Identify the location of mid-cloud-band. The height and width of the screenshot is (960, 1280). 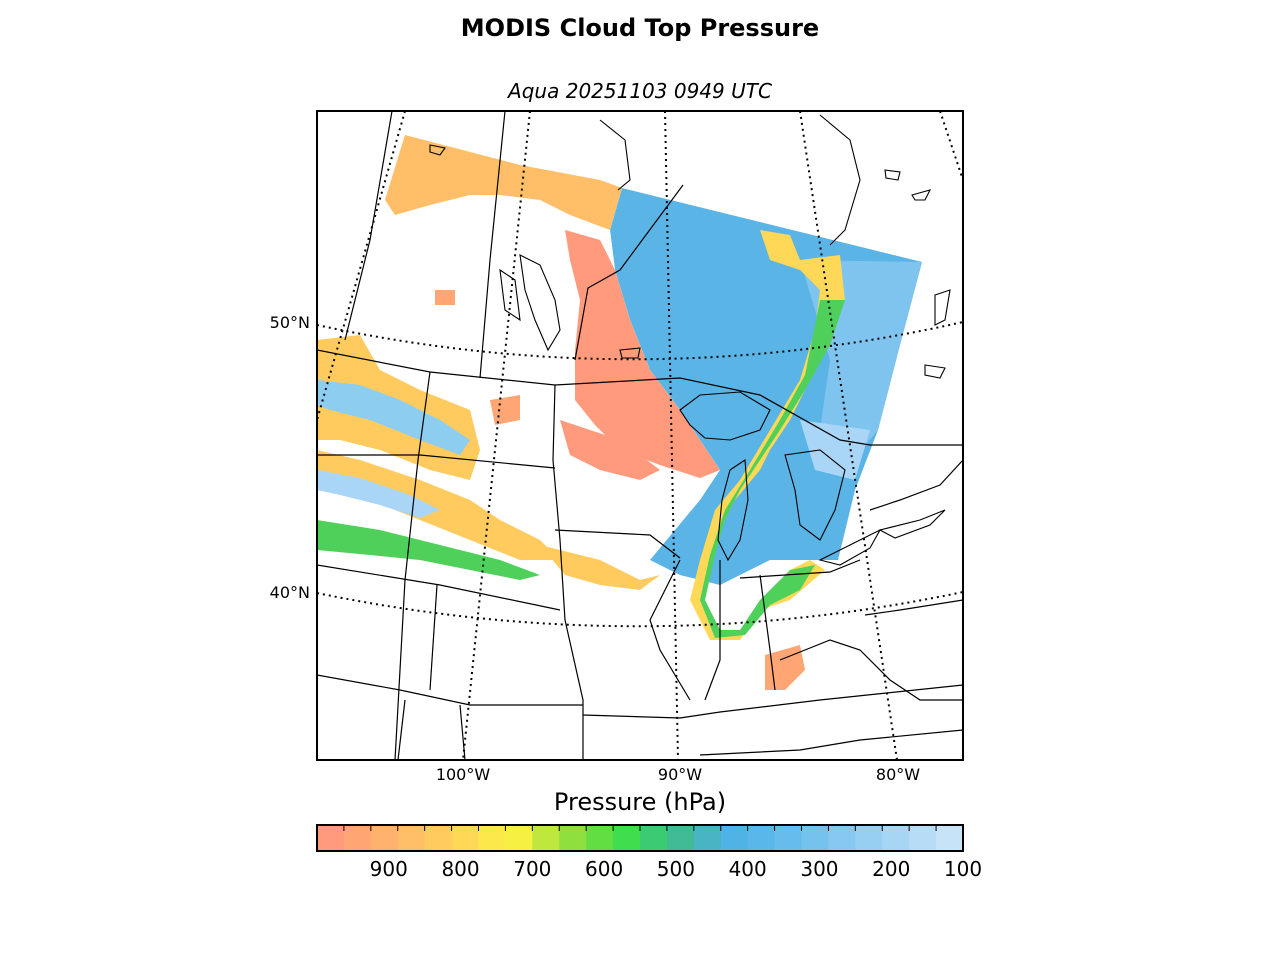
(767, 435).